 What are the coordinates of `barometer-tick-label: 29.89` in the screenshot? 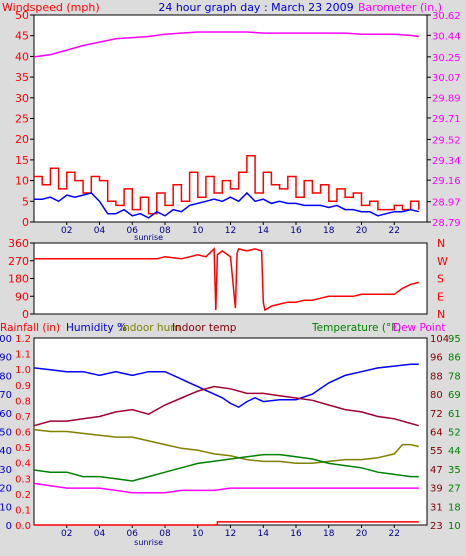 It's located at (446, 99).